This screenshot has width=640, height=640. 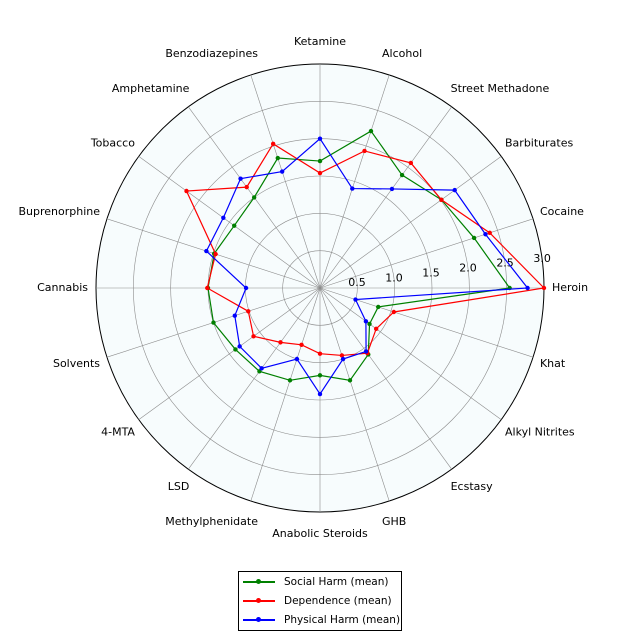 What do you see at coordinates (320, 41) in the screenshot?
I see `category-label-ketamine: Ketamine` at bounding box center [320, 41].